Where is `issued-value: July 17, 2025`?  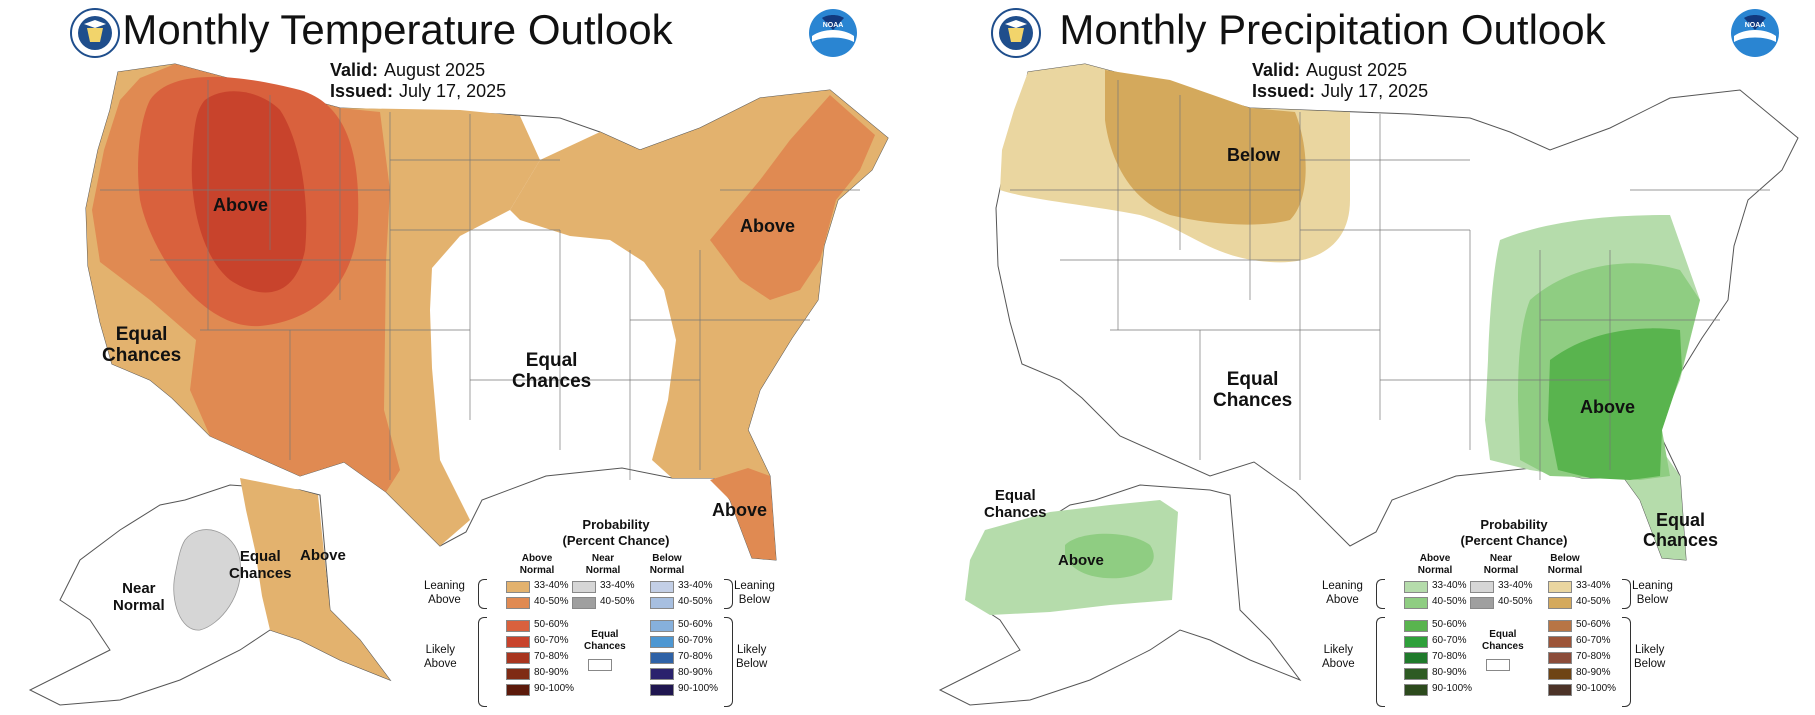 issued-value: July 17, 2025 is located at coordinates (453, 91).